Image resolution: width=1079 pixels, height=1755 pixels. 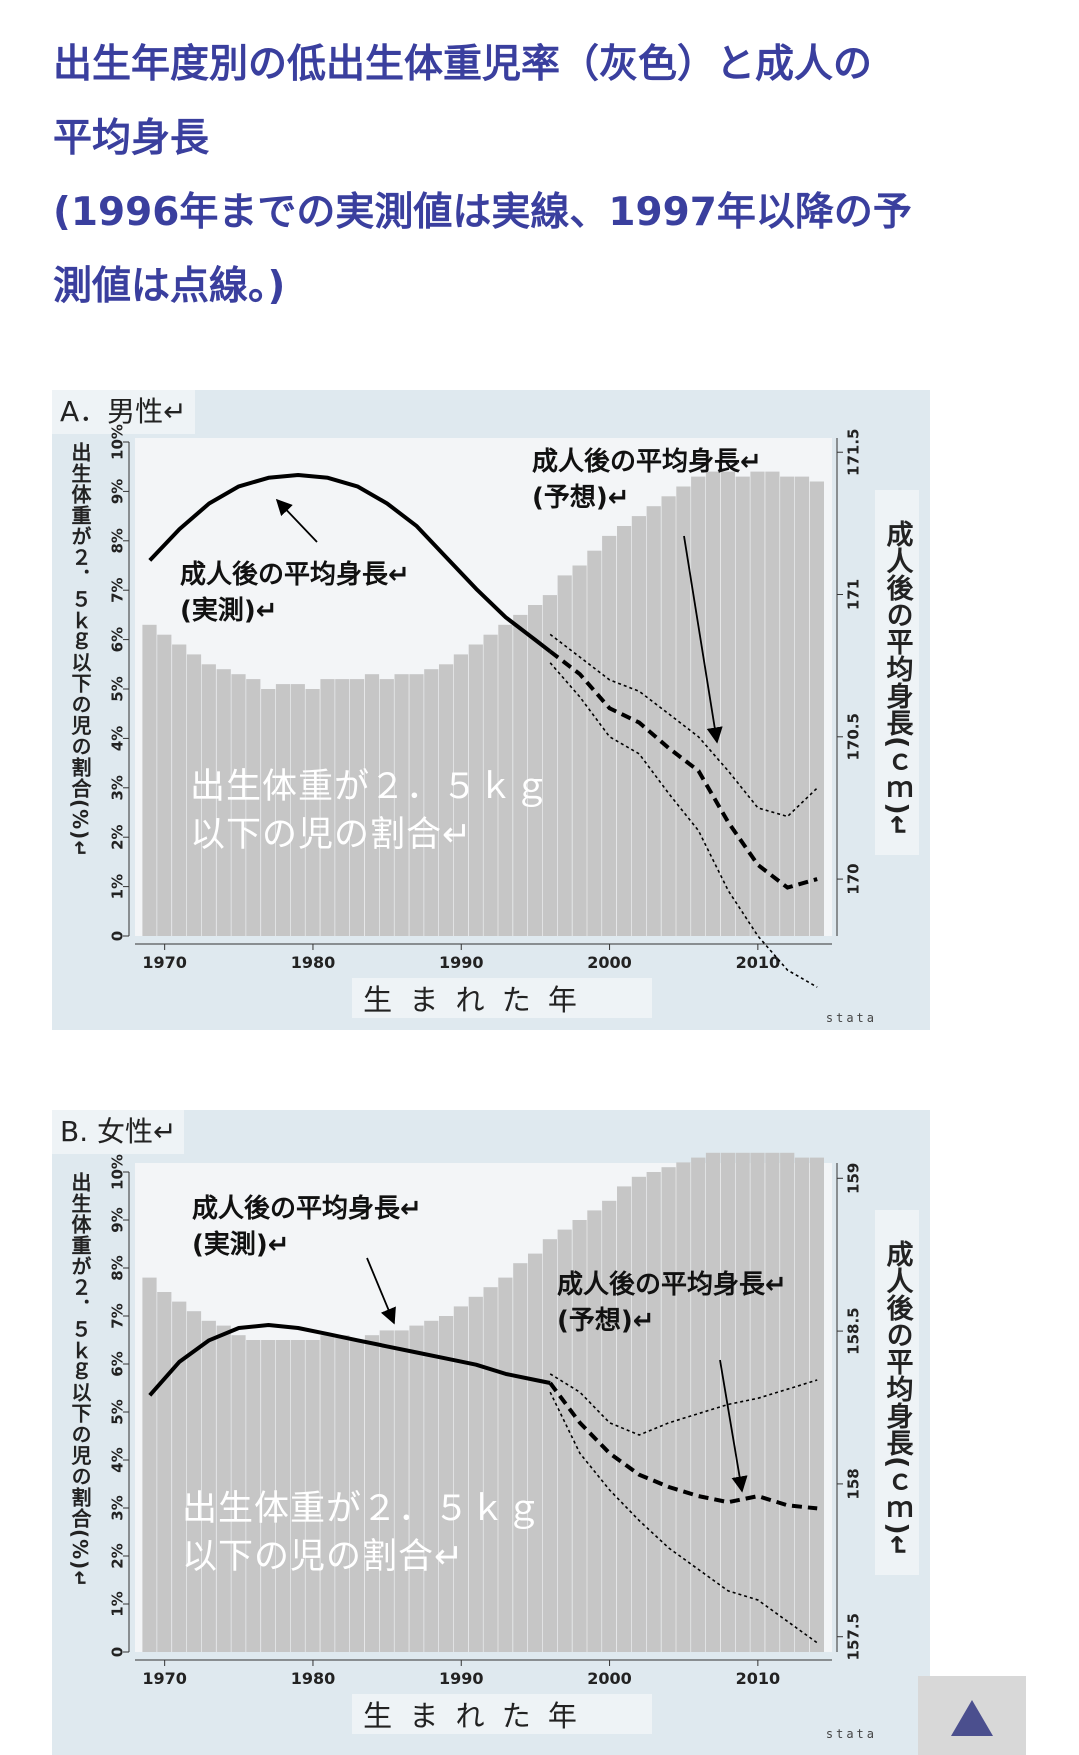 I want to click on y-left-tick-label: 1%, so click(x=118, y=1603).